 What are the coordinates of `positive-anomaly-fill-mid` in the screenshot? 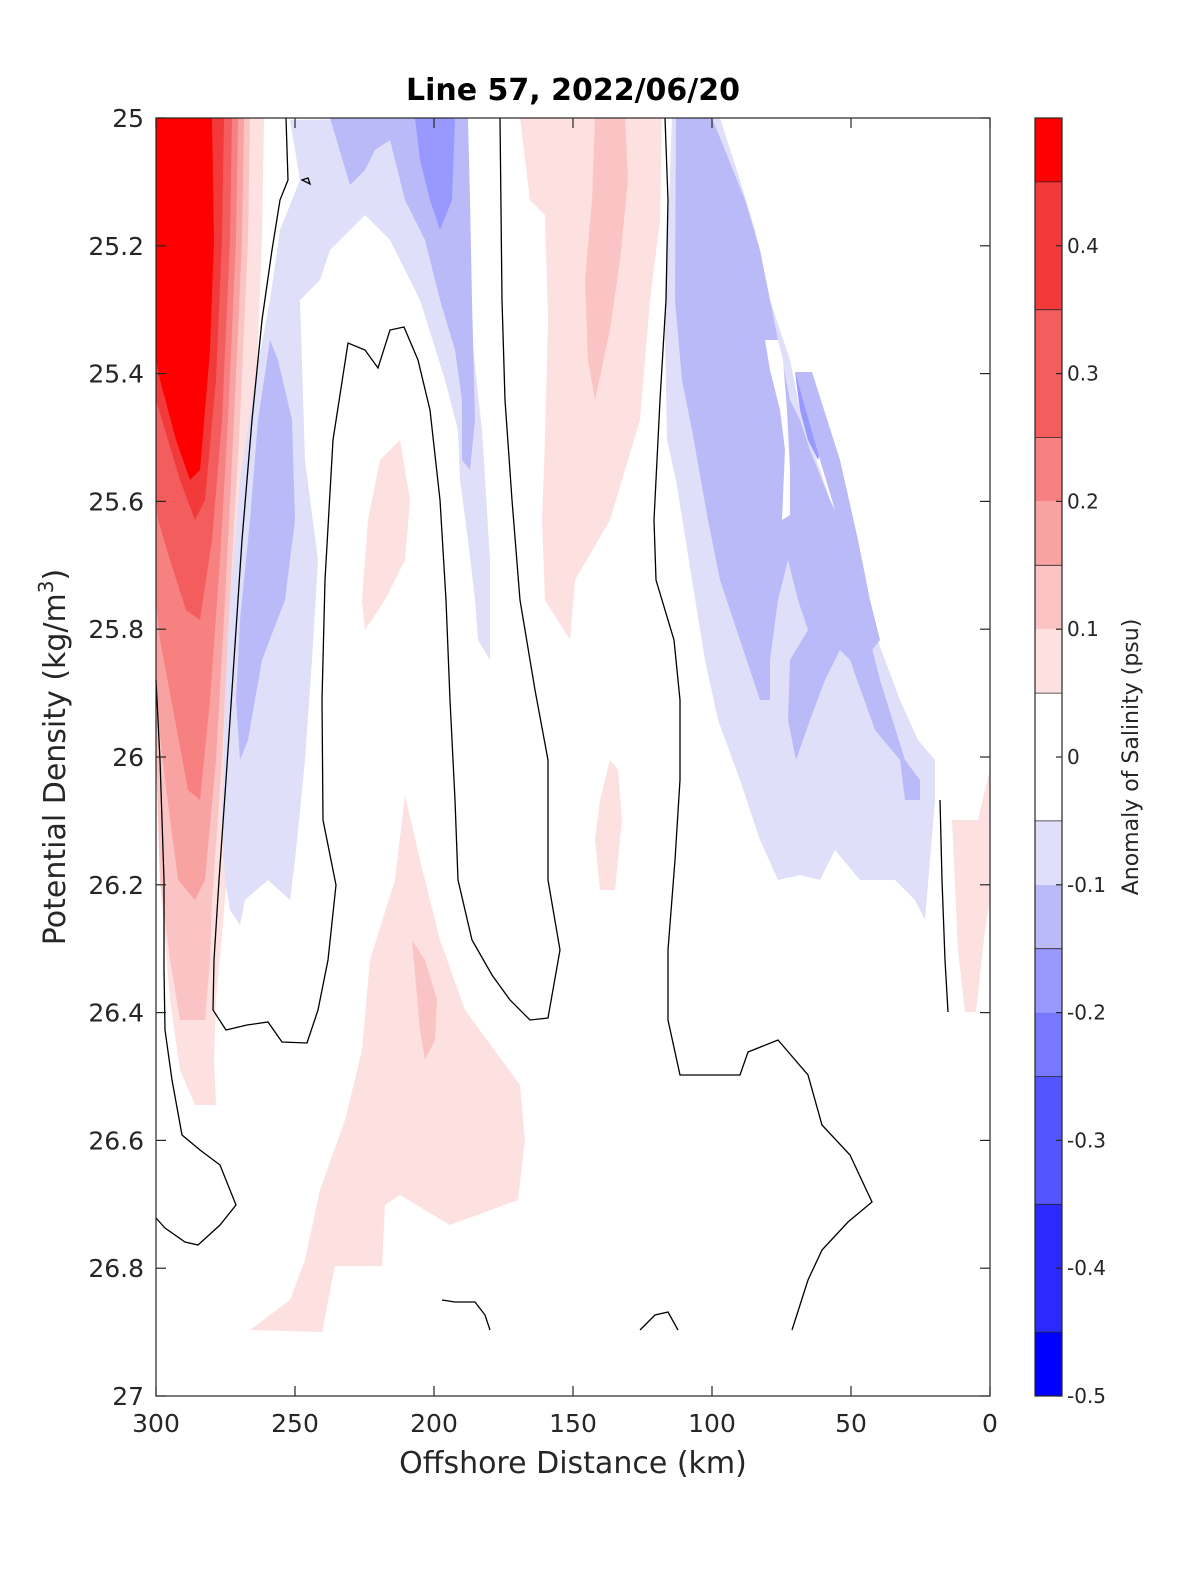 It's located at (386, 535).